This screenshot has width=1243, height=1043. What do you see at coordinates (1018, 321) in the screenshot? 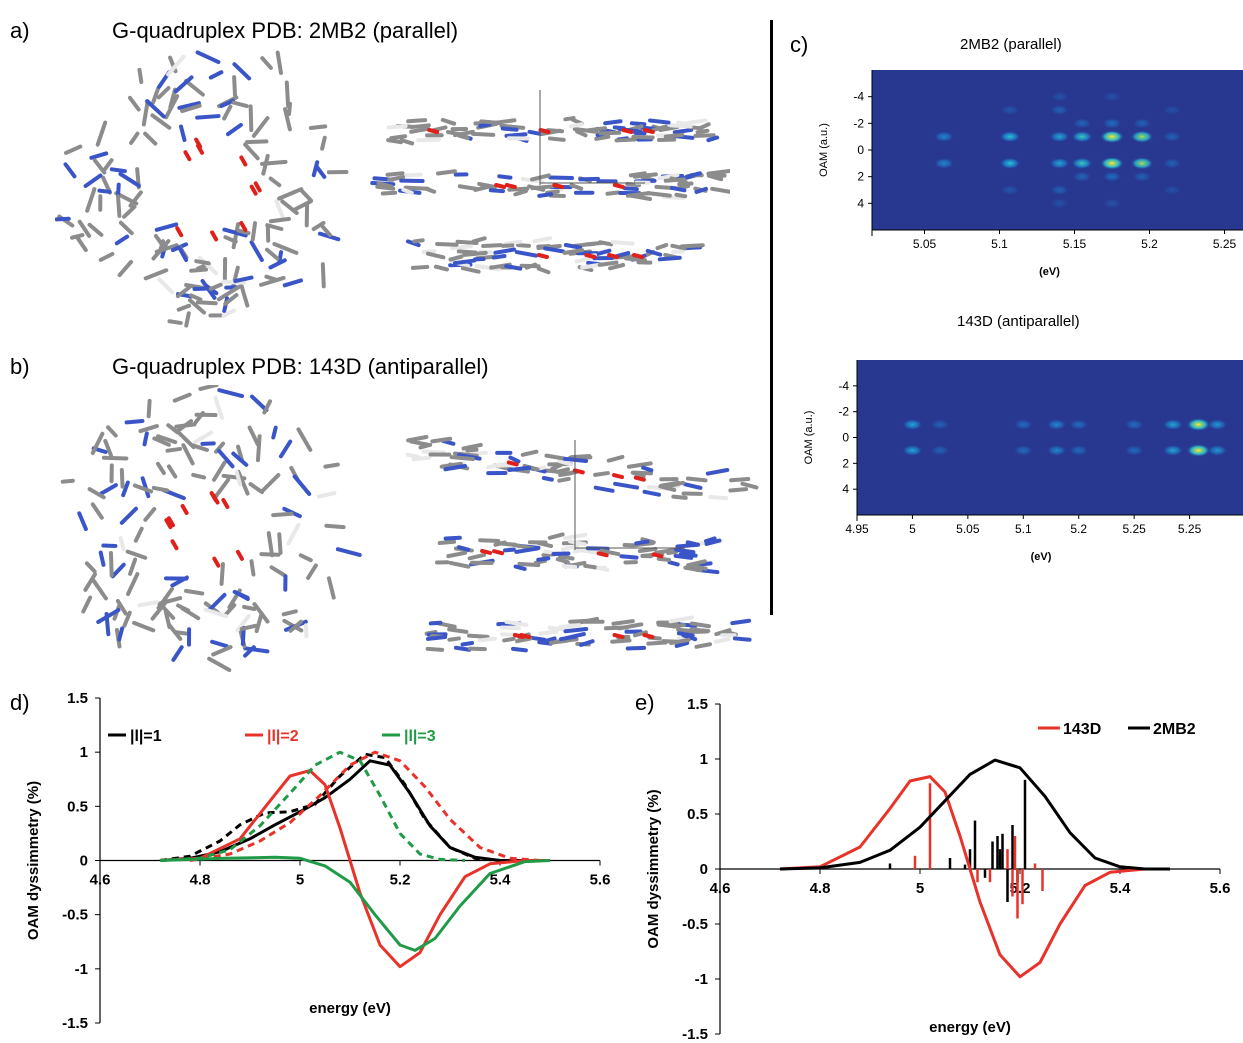
I see `heatmap-bottom-title: 143D (antiparallel)` at bounding box center [1018, 321].